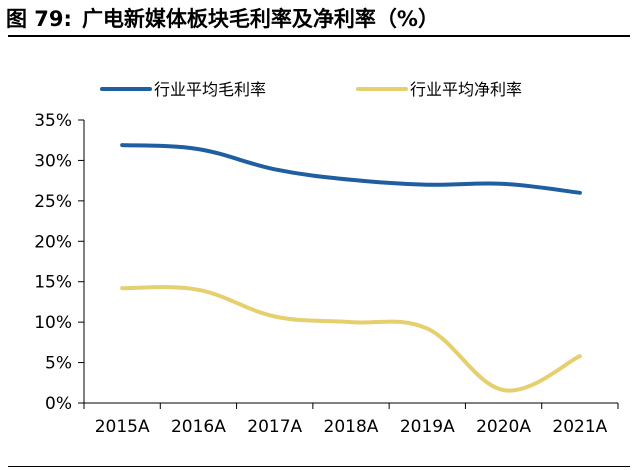 The width and height of the screenshot is (640, 470). I want to click on x-tick-label: 2021A, so click(579, 427).